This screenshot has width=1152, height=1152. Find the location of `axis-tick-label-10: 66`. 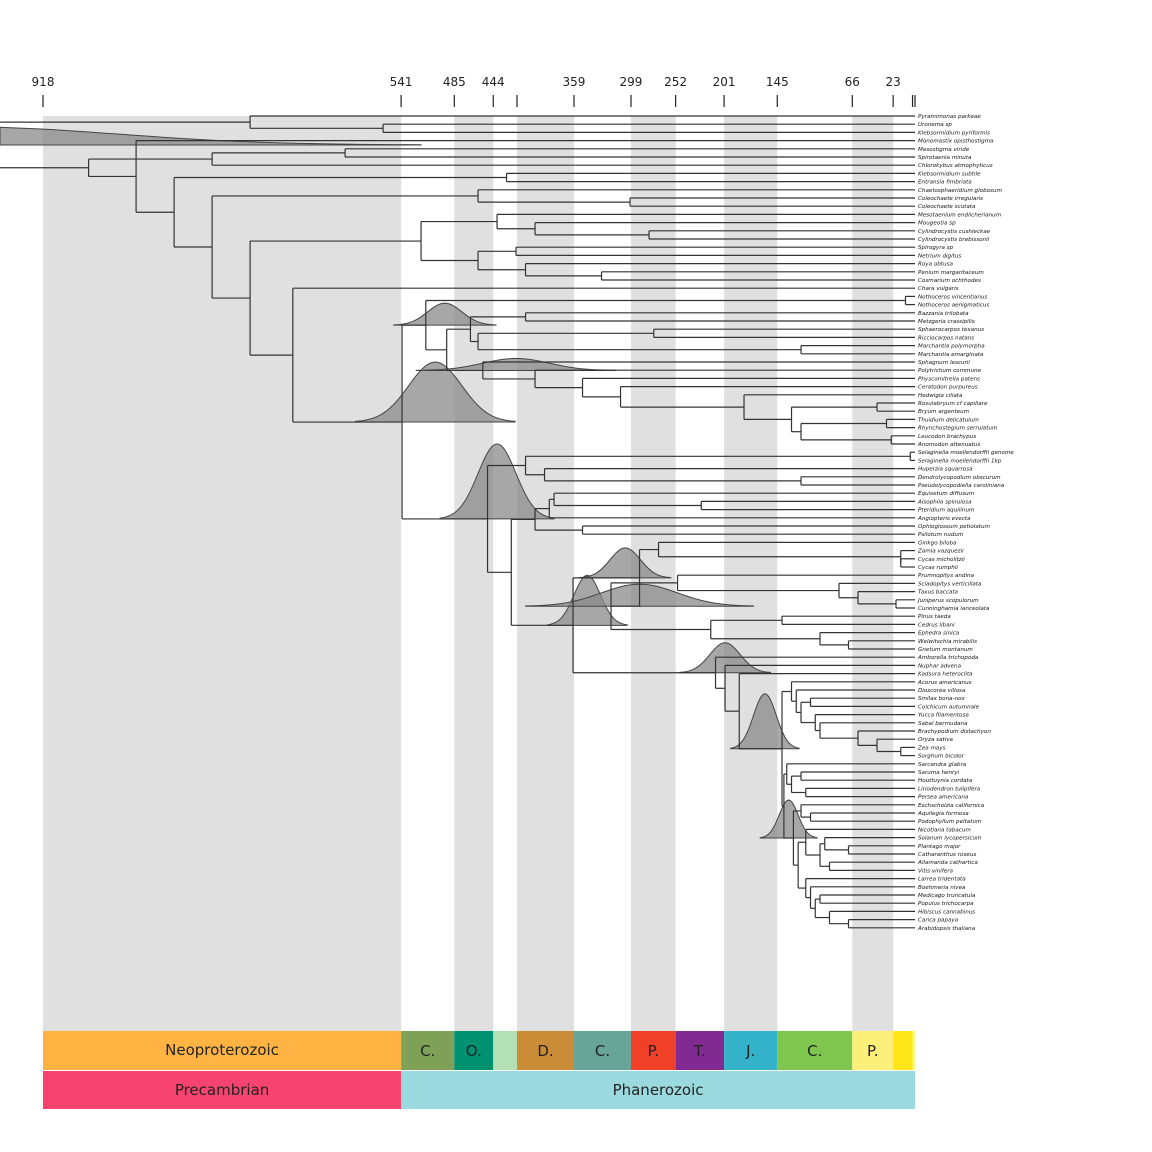

axis-tick-label-10: 66 is located at coordinates (852, 82).